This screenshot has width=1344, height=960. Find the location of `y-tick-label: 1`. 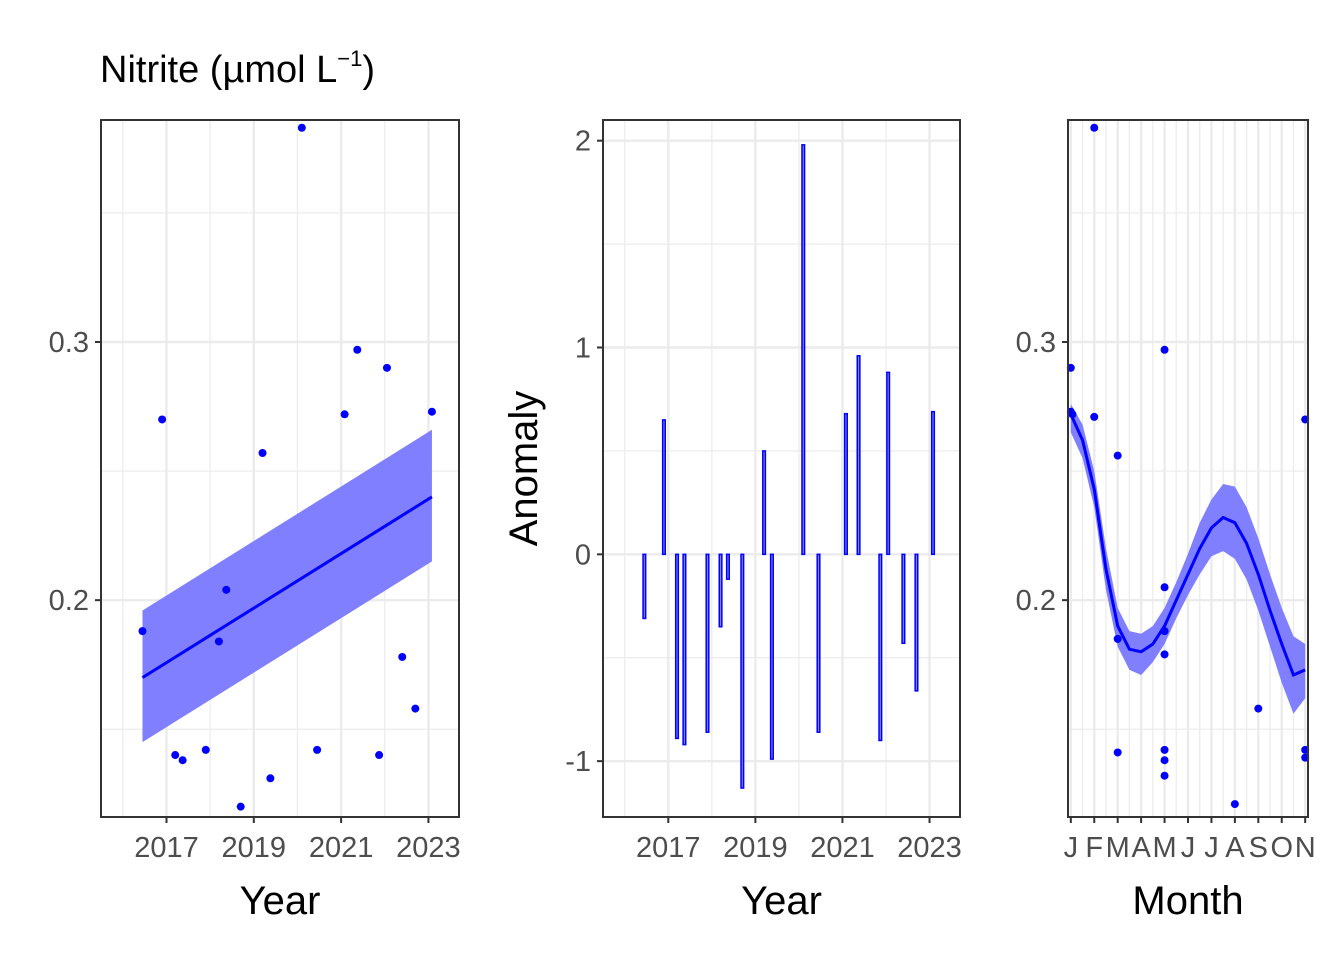

y-tick-label: 1 is located at coordinates (583, 349).